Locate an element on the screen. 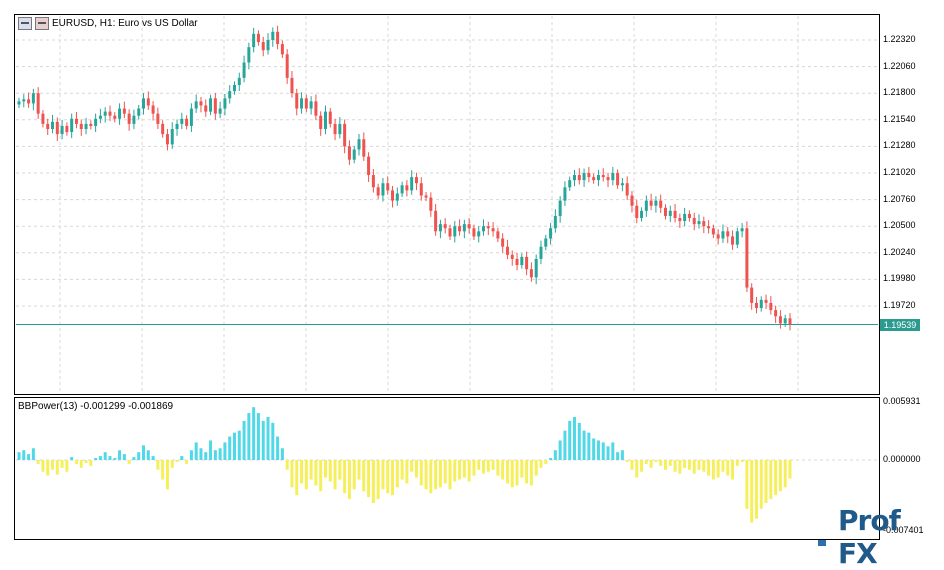 This screenshot has height=570, width=944. price-tick-label: 1.22320 is located at coordinates (899, 39).